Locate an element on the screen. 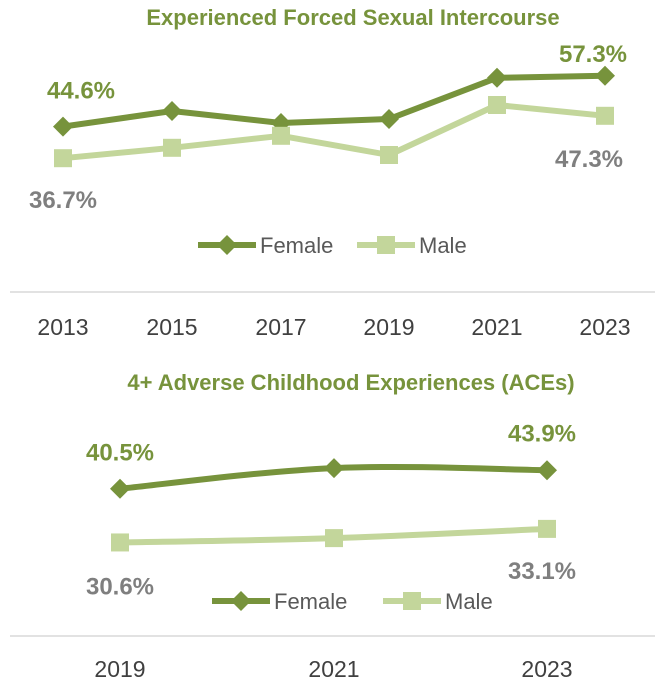 The image size is (665, 683). chart-title: Experienced Forced Sexual Intercourse is located at coordinates (352, 17).